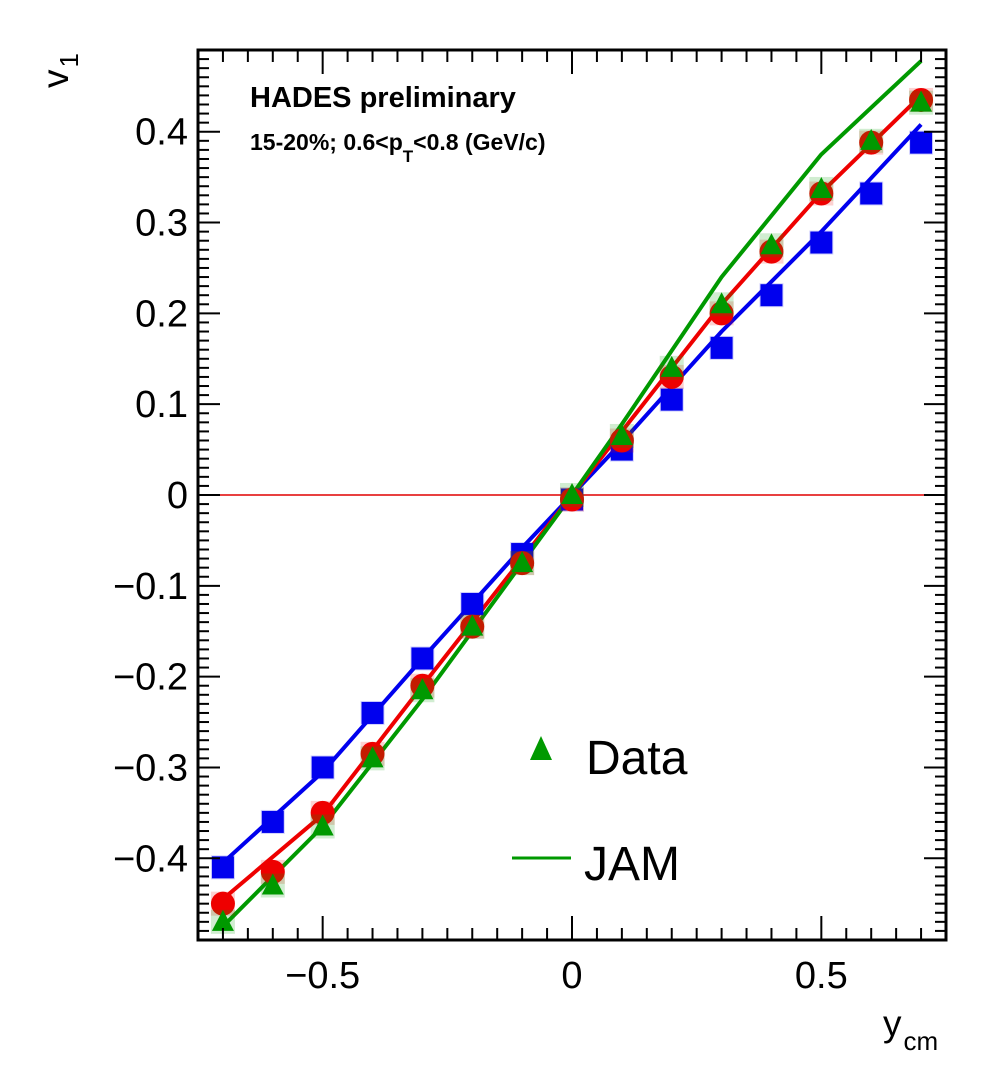 The image size is (996, 1072). Describe the element at coordinates (150, 859) in the screenshot. I see `y-tick-label: −0.4` at that location.